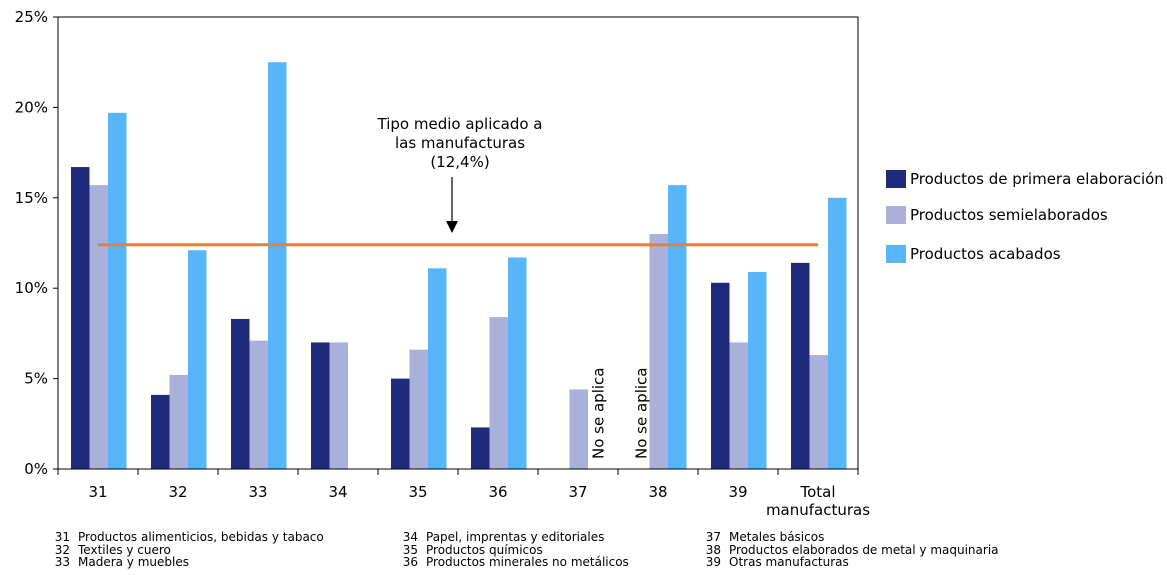 This screenshot has width=1167, height=575. Describe the element at coordinates (62, 562) in the screenshot. I see `footnote-code: 33` at that location.